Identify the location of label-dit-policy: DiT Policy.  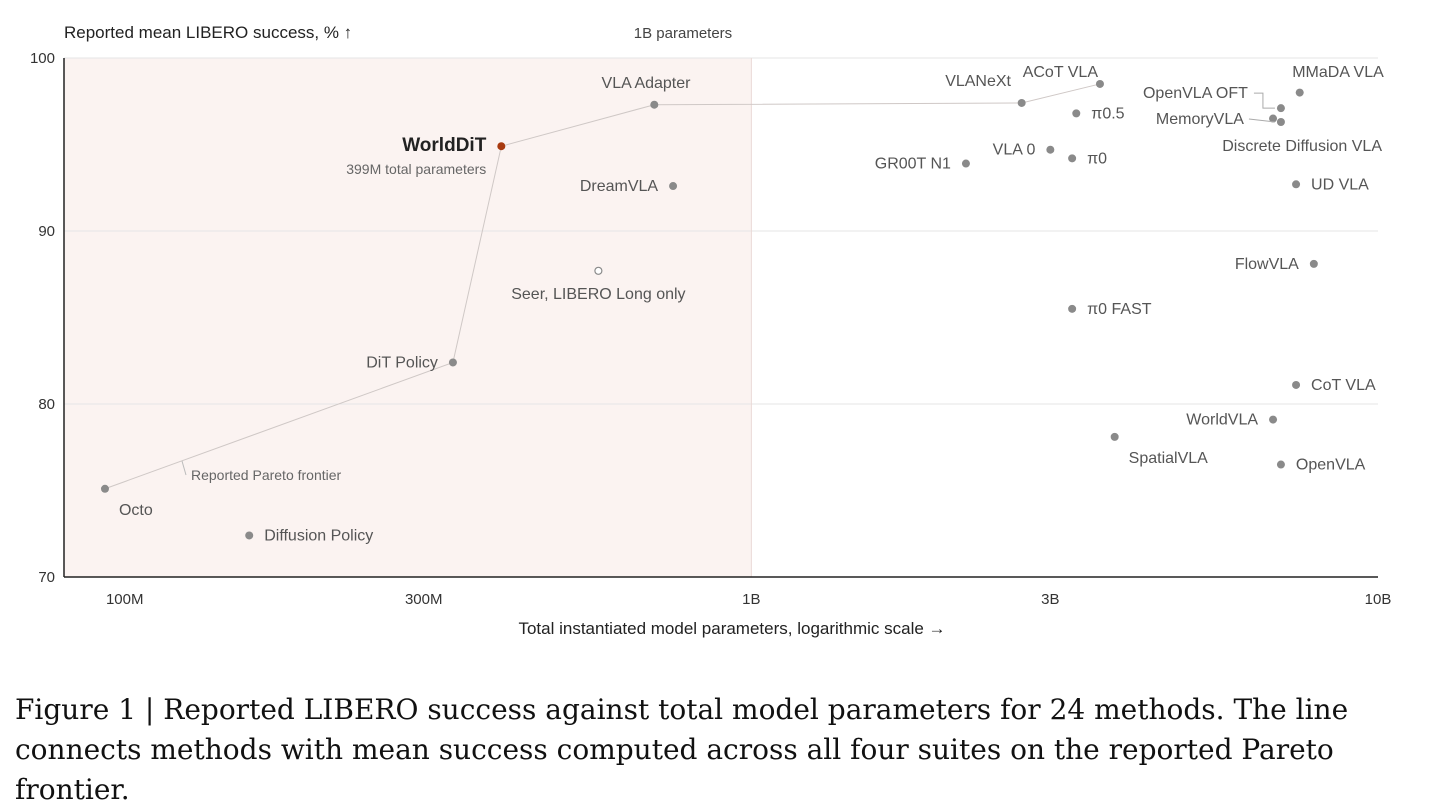
(402, 362).